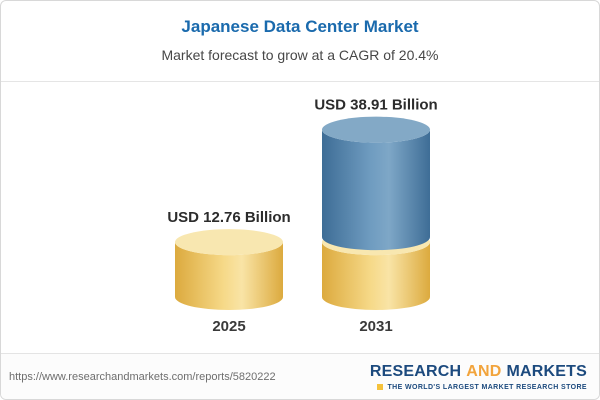 This screenshot has width=600, height=400. What do you see at coordinates (229, 276) in the screenshot?
I see `bar-2025-body` at bounding box center [229, 276].